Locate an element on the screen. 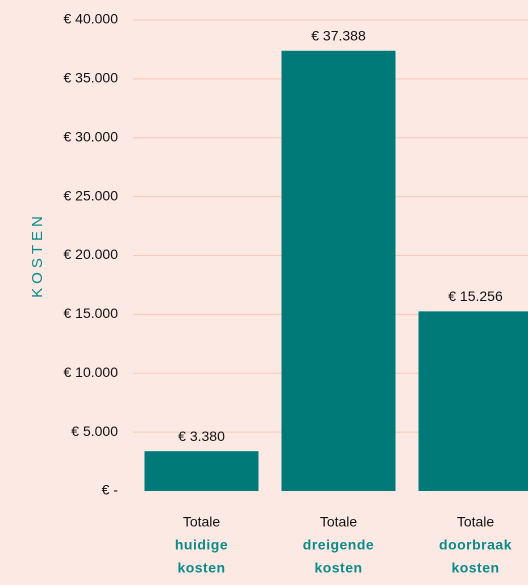 This screenshot has width=528, height=585. x-tick-label: dreigende is located at coordinates (338, 545).